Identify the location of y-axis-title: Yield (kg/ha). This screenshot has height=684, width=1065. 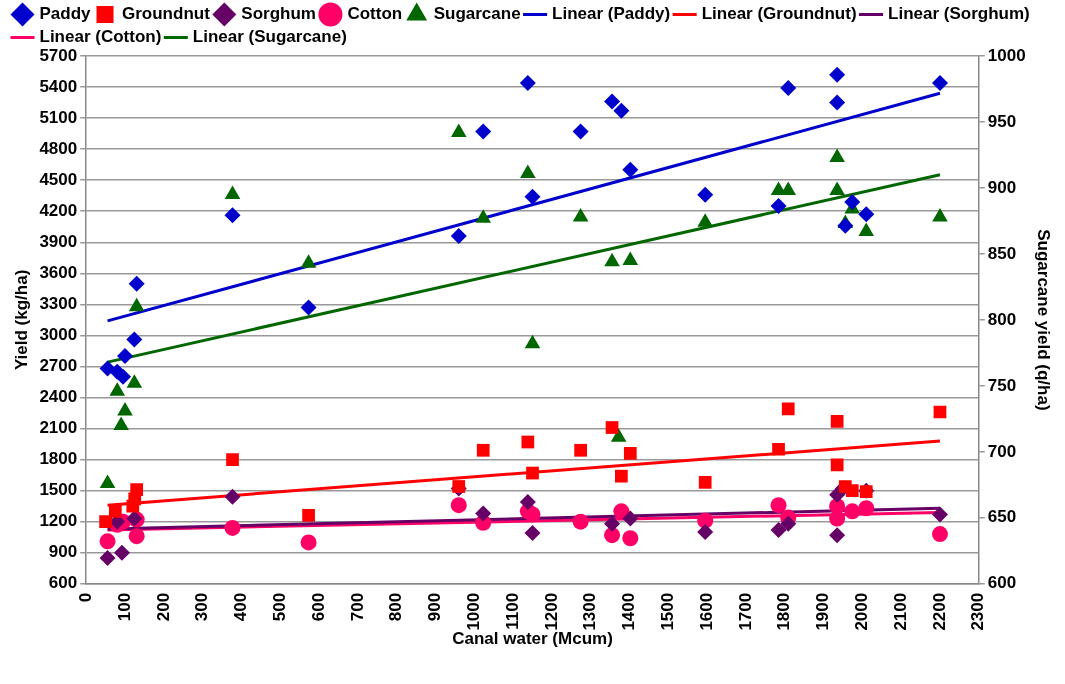
(21, 320).